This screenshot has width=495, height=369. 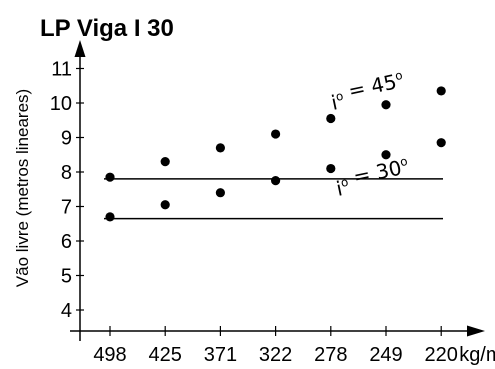 What do you see at coordinates (67, 190) in the screenshot?
I see `y-ticks: 4 5 6 7 8 9 10 11` at bounding box center [67, 190].